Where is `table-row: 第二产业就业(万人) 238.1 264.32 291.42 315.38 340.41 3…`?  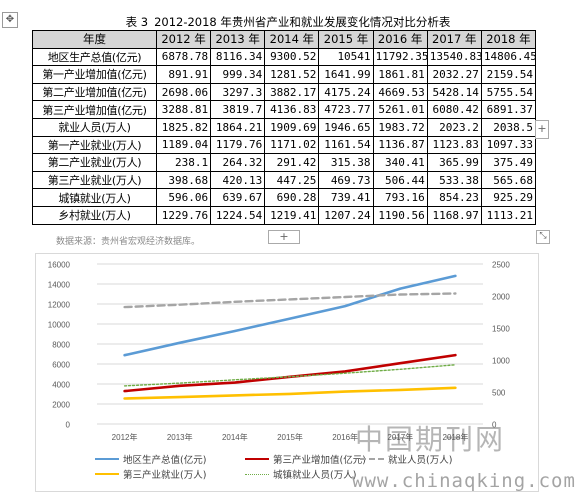 table-row: 第二产业就业(万人) 238.1 264.32 291.42 315.38 340.41 3… is located at coordinates (284, 162).